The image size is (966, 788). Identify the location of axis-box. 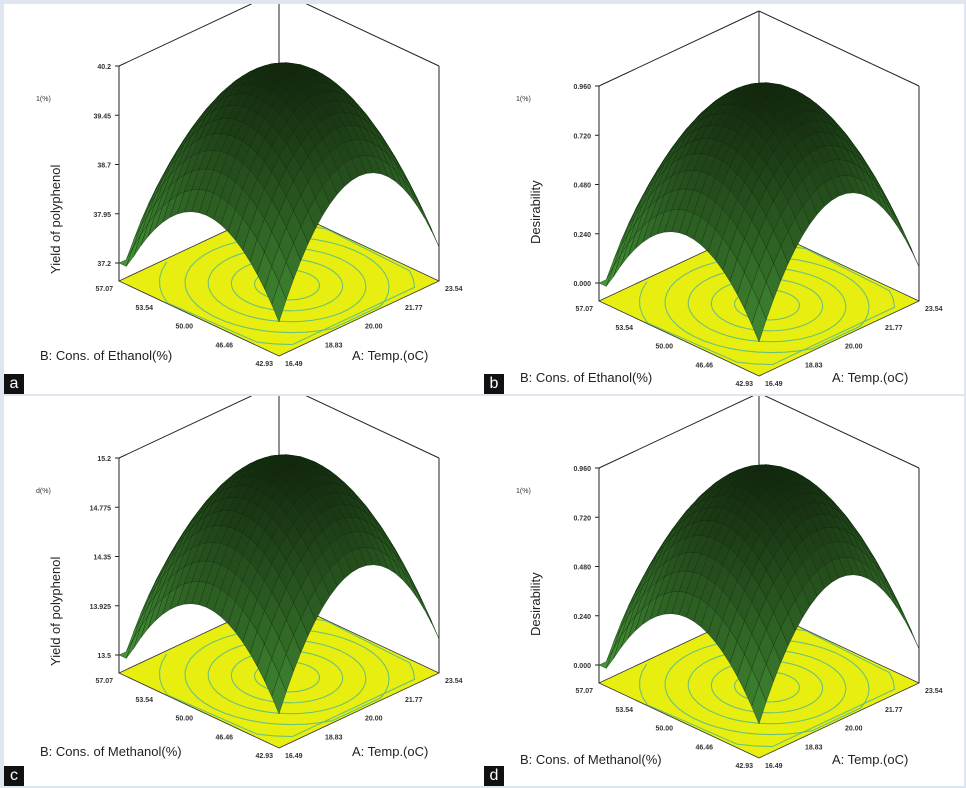
(759, 539).